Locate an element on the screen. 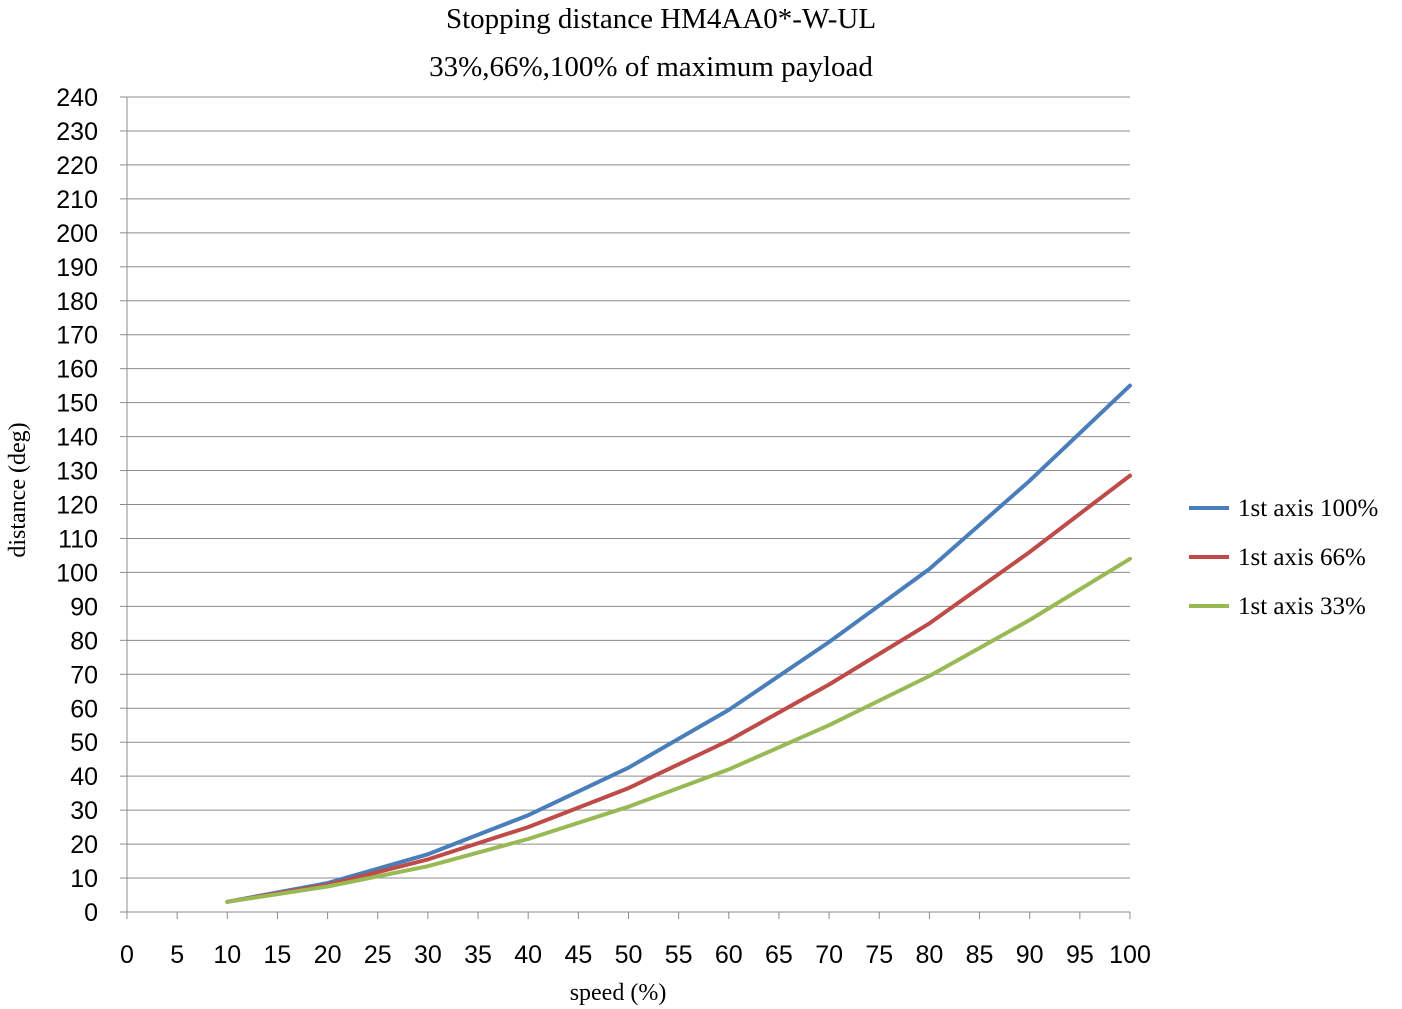 The width and height of the screenshot is (1402, 1009). legend-label-2: 1st axis 33% is located at coordinates (1302, 606).